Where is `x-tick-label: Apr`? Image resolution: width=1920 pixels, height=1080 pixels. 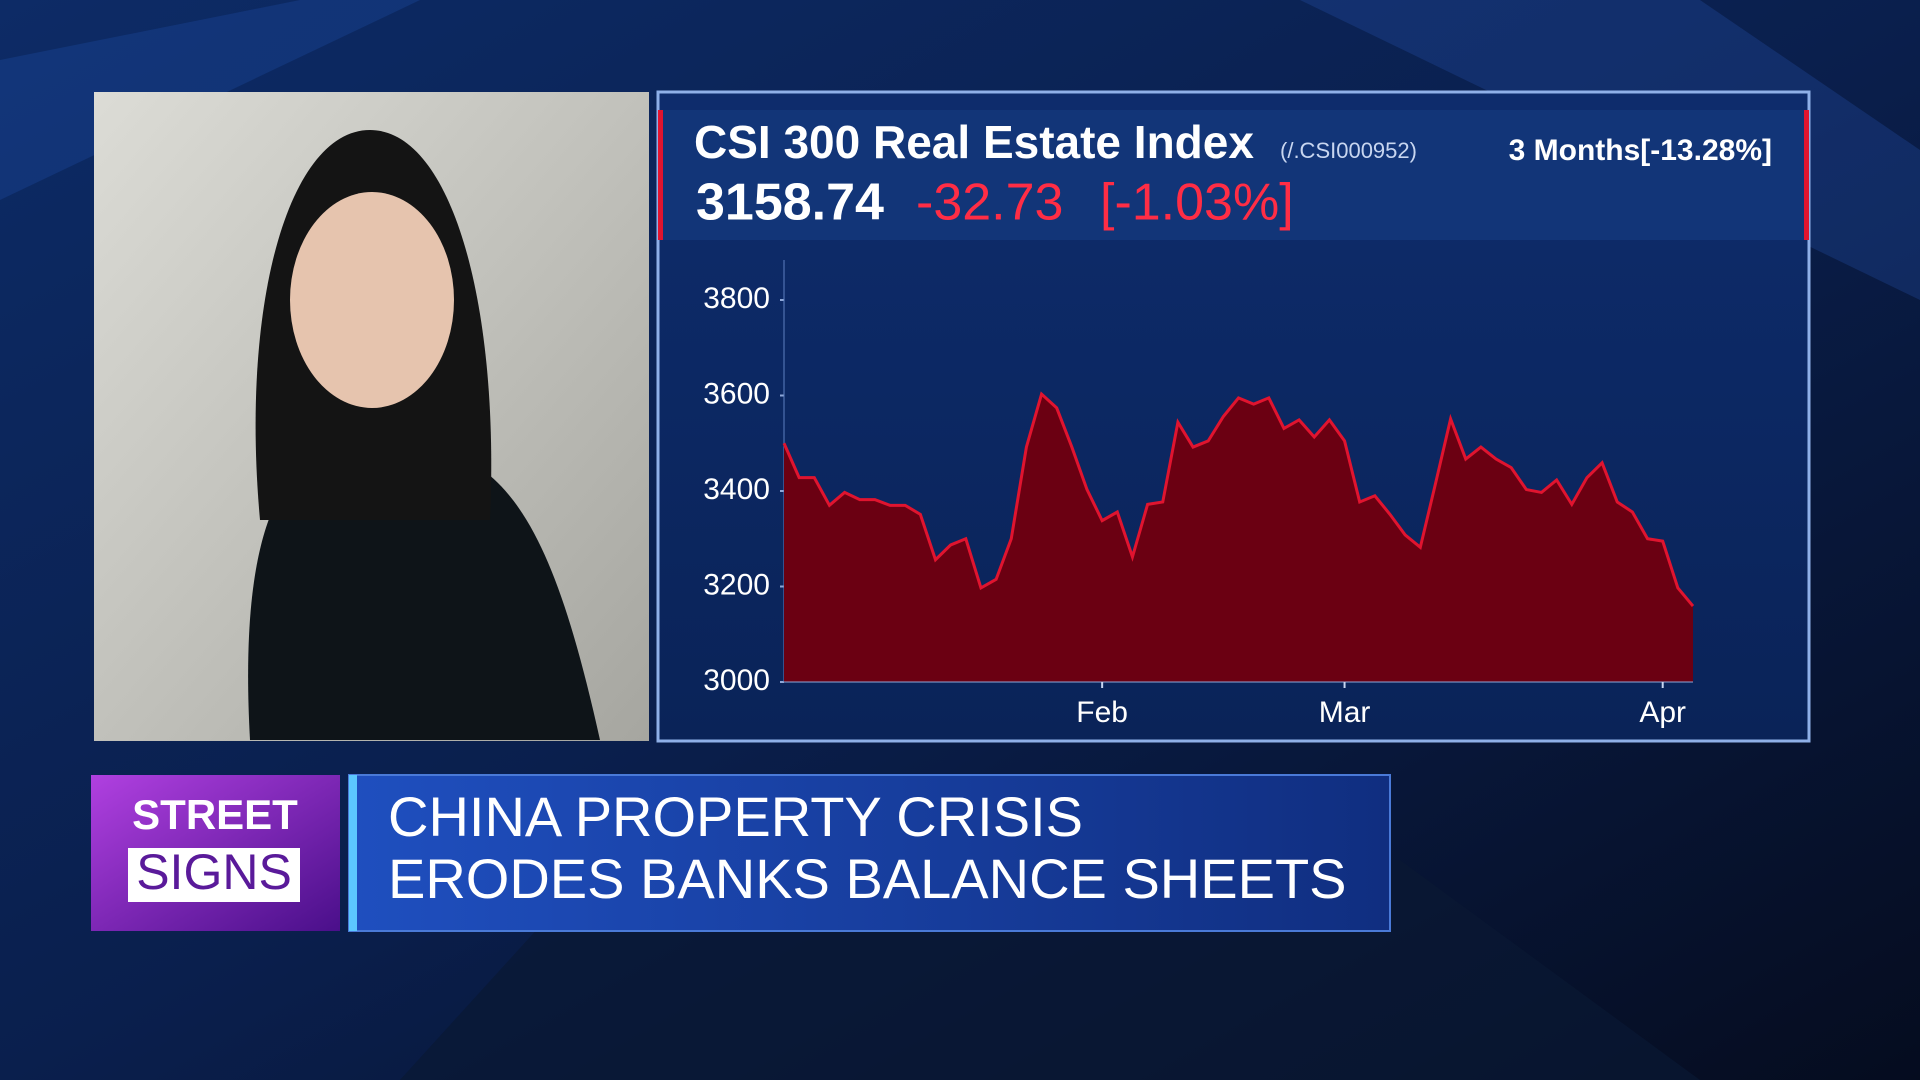
x-tick-label: Apr is located at coordinates (1662, 712).